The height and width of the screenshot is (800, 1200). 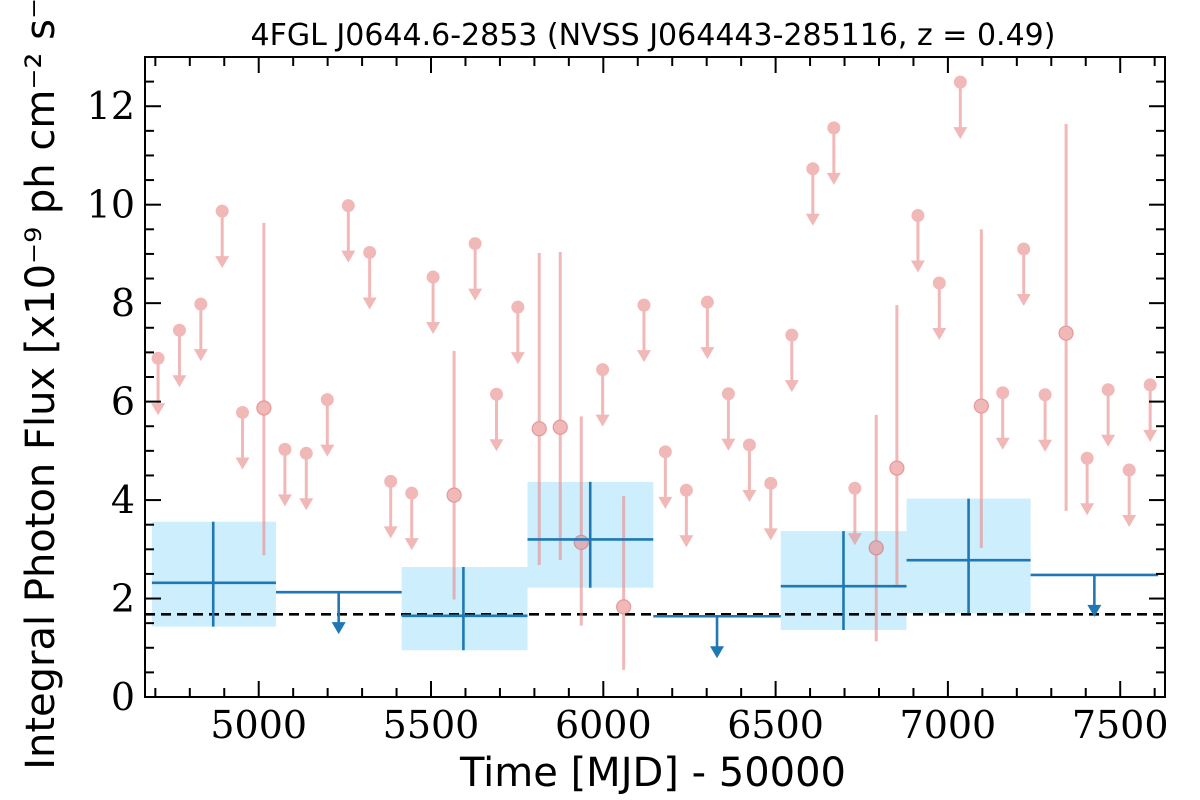 I want to click on y-tick-label: 4, so click(x=123, y=500).